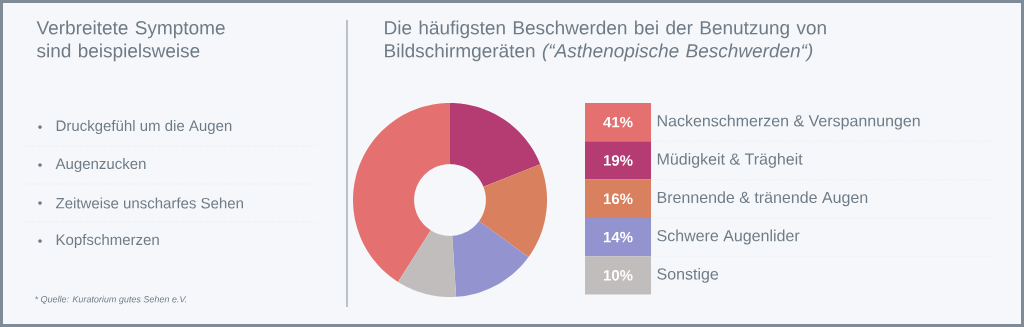  Describe the element at coordinates (618, 275) in the screenshot. I see `data-label: 10%` at that location.